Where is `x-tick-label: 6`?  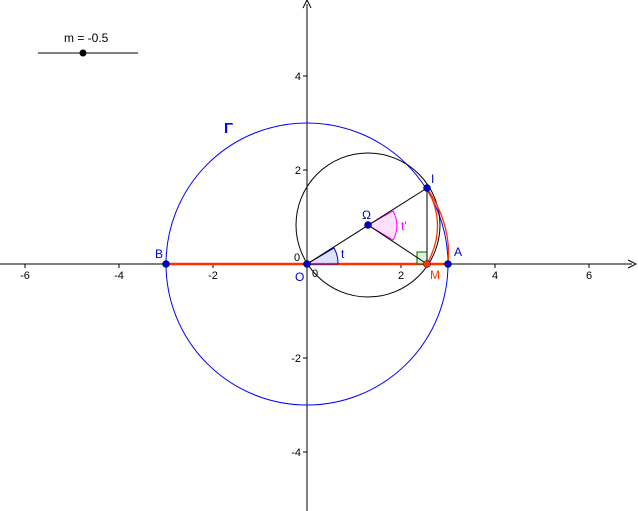
x-tick-label: 6 is located at coordinates (589, 276).